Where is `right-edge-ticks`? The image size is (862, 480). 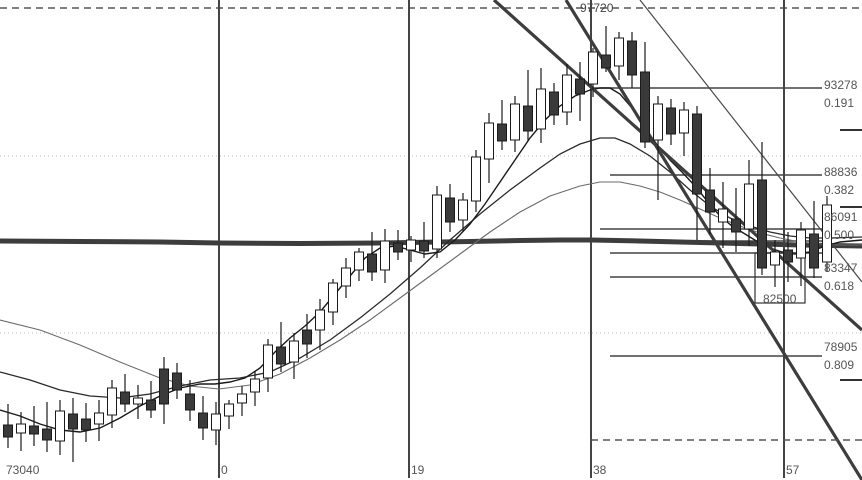
right-edge-ticks is located at coordinates (851, 255).